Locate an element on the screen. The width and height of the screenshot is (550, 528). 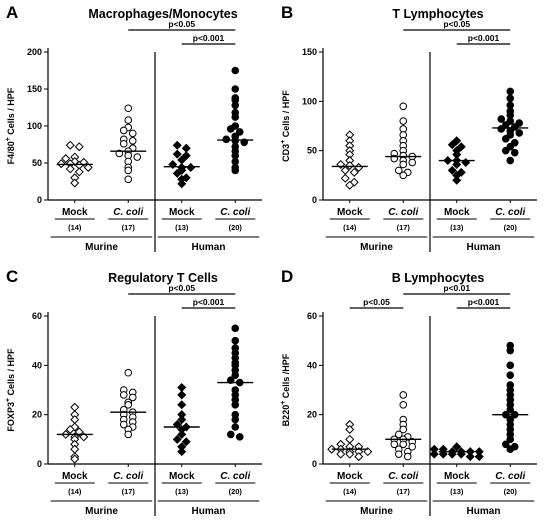
y-tick-label: 40 is located at coordinates (312, 365).